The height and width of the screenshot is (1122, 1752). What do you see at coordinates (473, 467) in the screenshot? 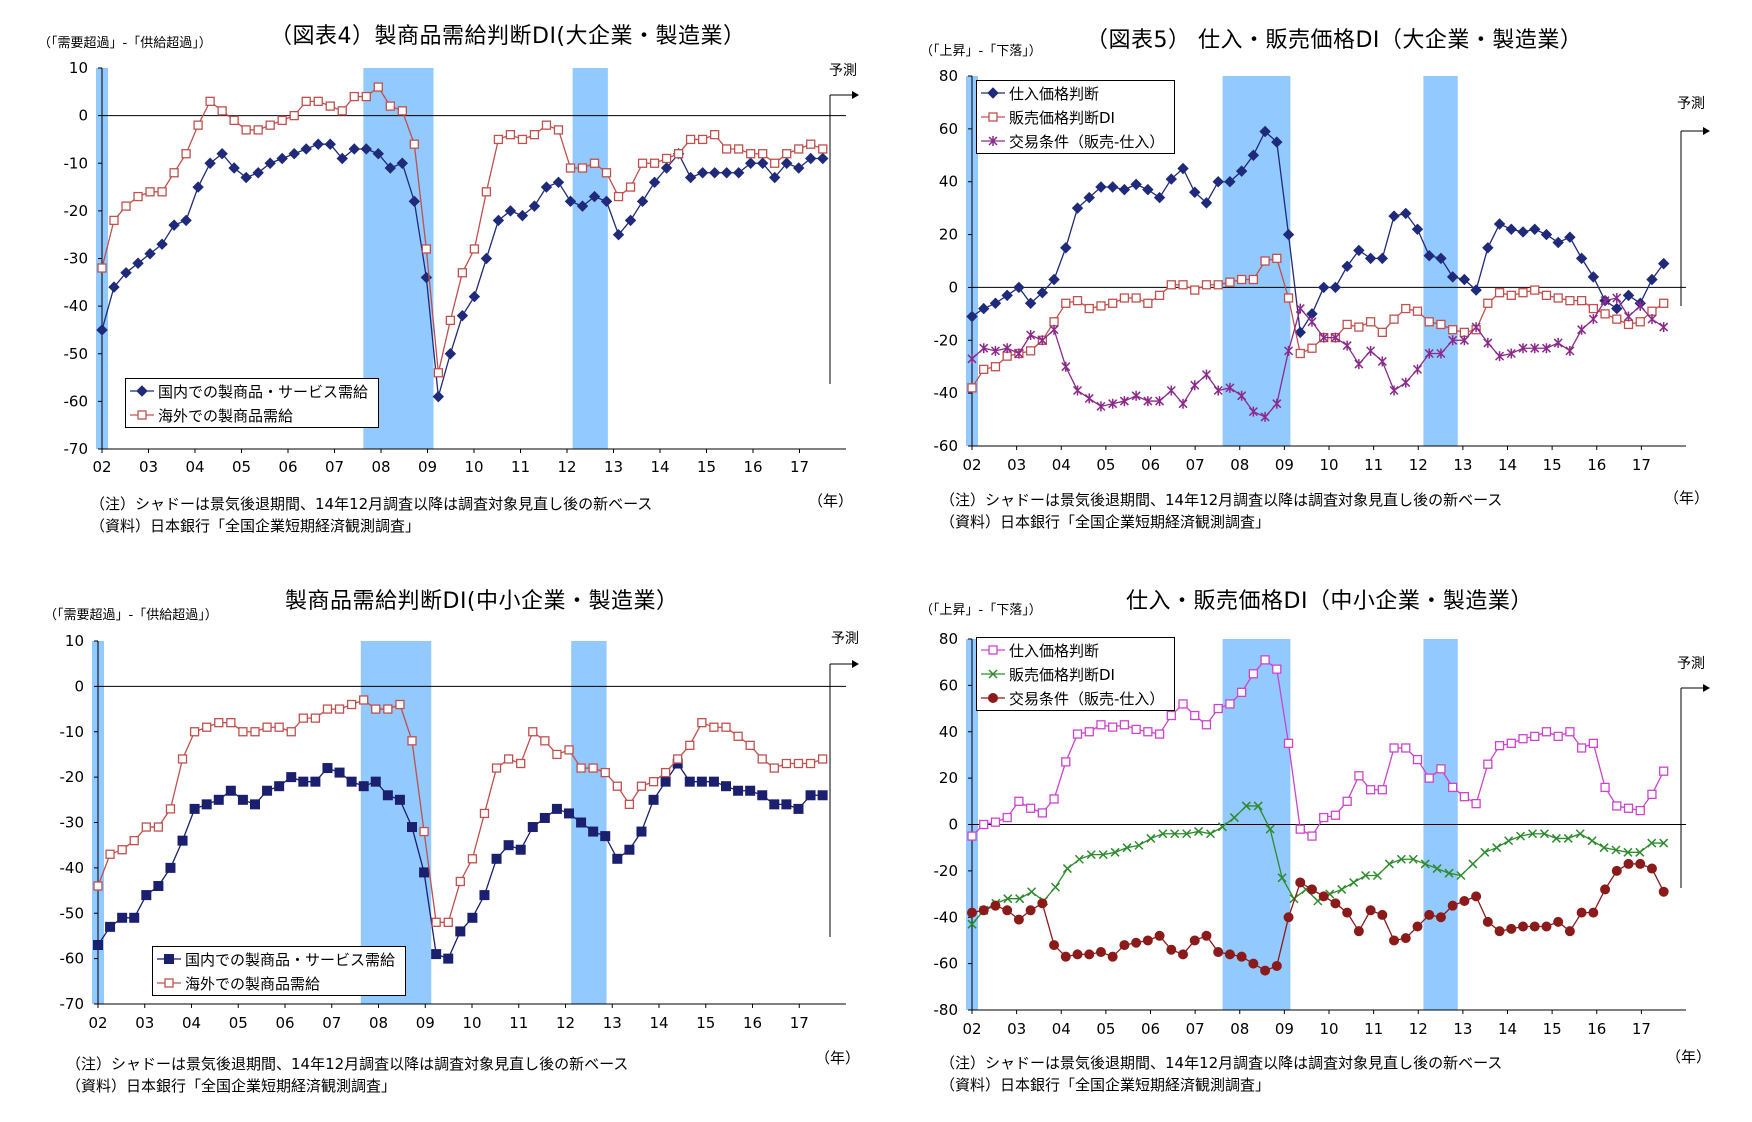
I see `x-tick-label: 10` at bounding box center [473, 467].